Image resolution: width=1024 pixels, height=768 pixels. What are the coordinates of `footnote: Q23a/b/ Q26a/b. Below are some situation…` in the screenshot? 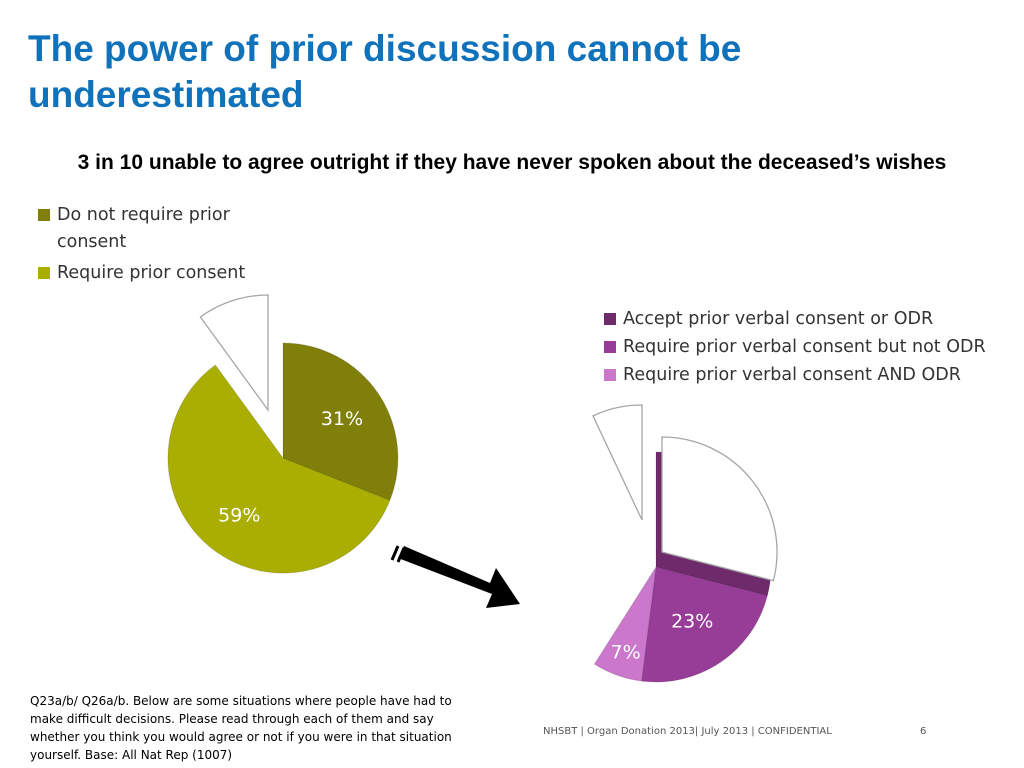 It's located at (241, 728).